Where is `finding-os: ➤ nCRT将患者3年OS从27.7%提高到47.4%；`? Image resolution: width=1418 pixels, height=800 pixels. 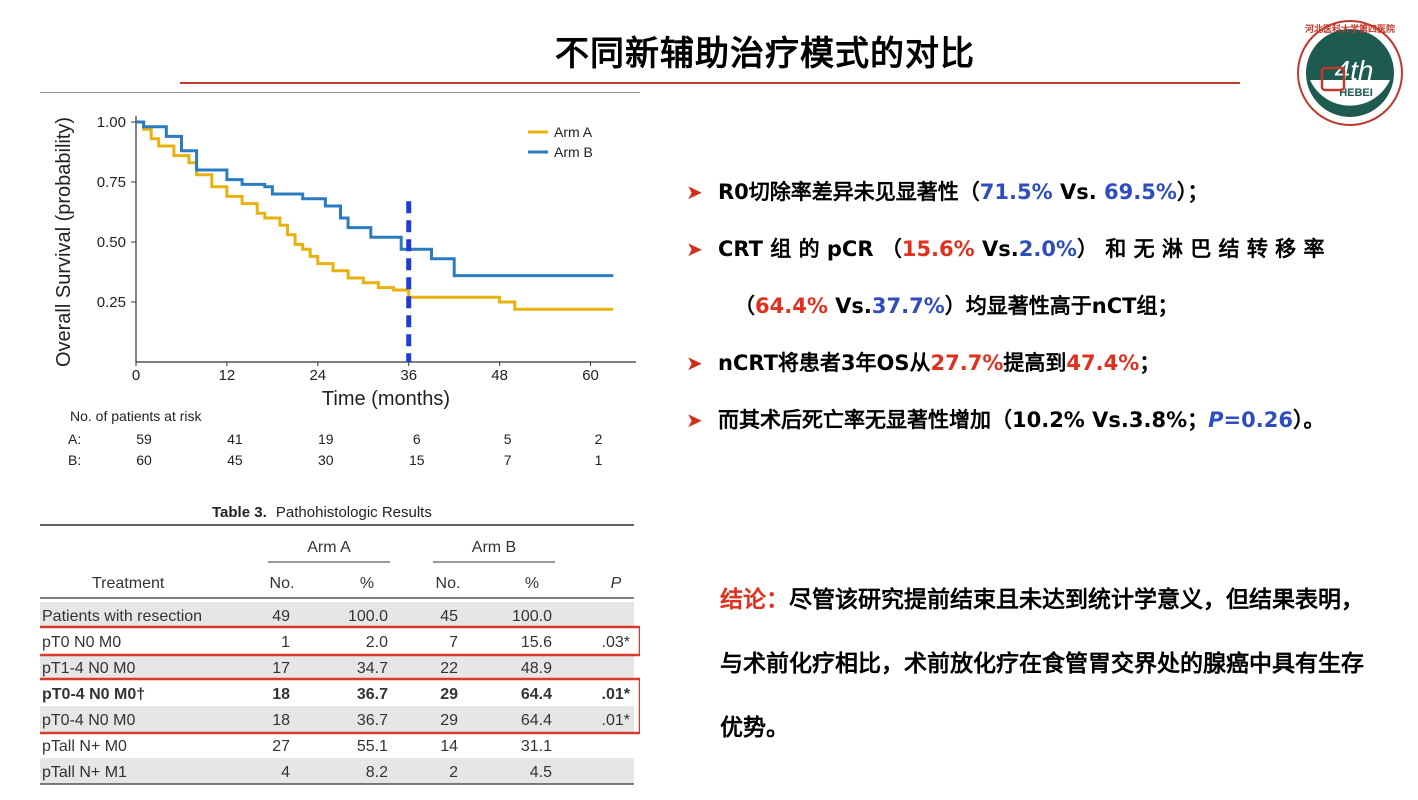
finding-os: ➤ nCRT将患者3年OS从27.7%提高到47.4%； is located at coordinates (1036, 367).